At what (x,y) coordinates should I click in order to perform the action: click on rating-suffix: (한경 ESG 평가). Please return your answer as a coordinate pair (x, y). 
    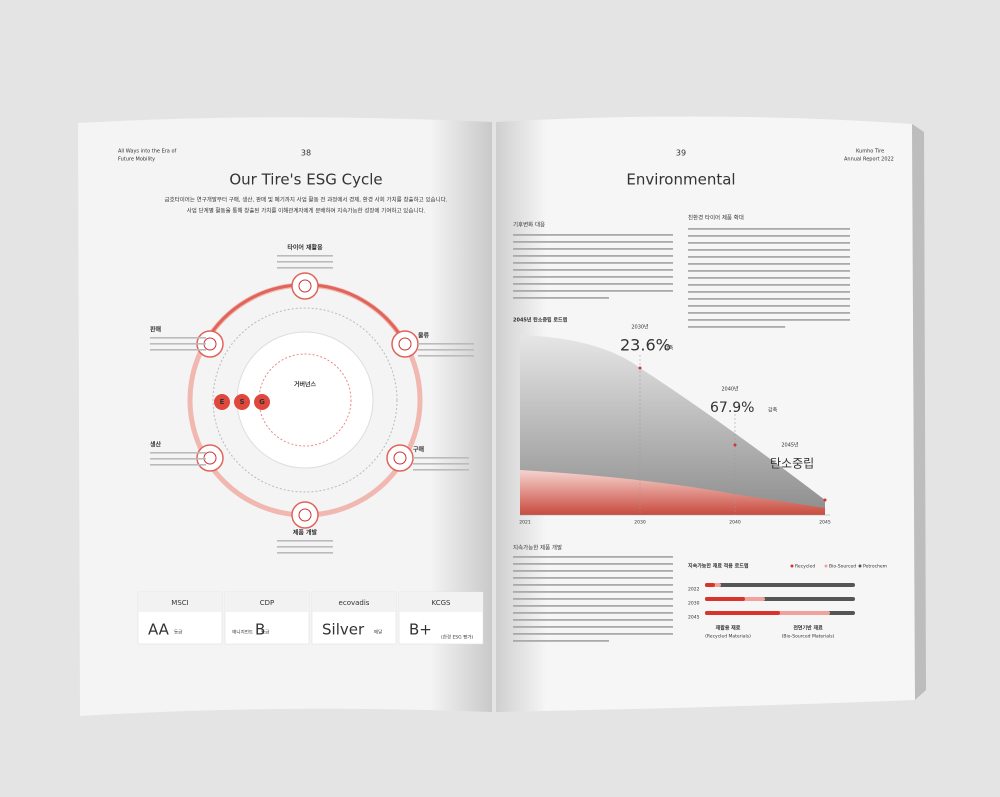
    Looking at the image, I should click on (457, 637).